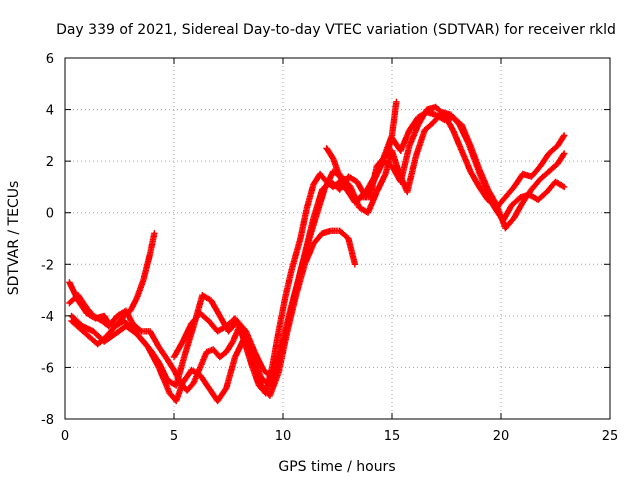 The width and height of the screenshot is (640, 480). What do you see at coordinates (50, 59) in the screenshot?
I see `y-tick-label: 6` at bounding box center [50, 59].